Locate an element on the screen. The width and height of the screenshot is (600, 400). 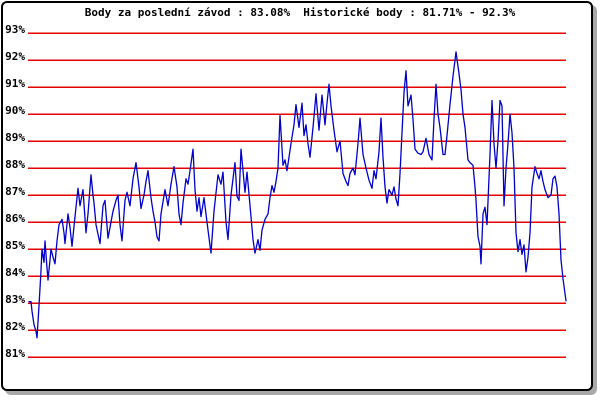
y-axis-label: 84% is located at coordinates (15, 272).